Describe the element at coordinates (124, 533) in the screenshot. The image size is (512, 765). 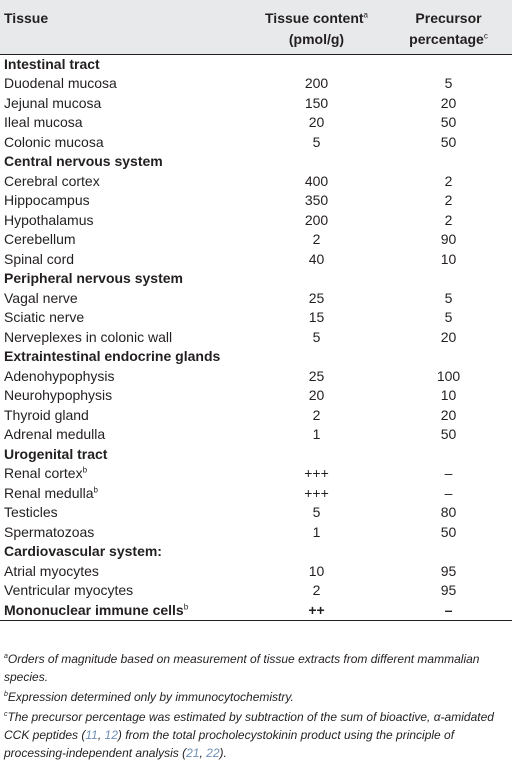
I see `tissue-cell: Spermatozoas` at that location.